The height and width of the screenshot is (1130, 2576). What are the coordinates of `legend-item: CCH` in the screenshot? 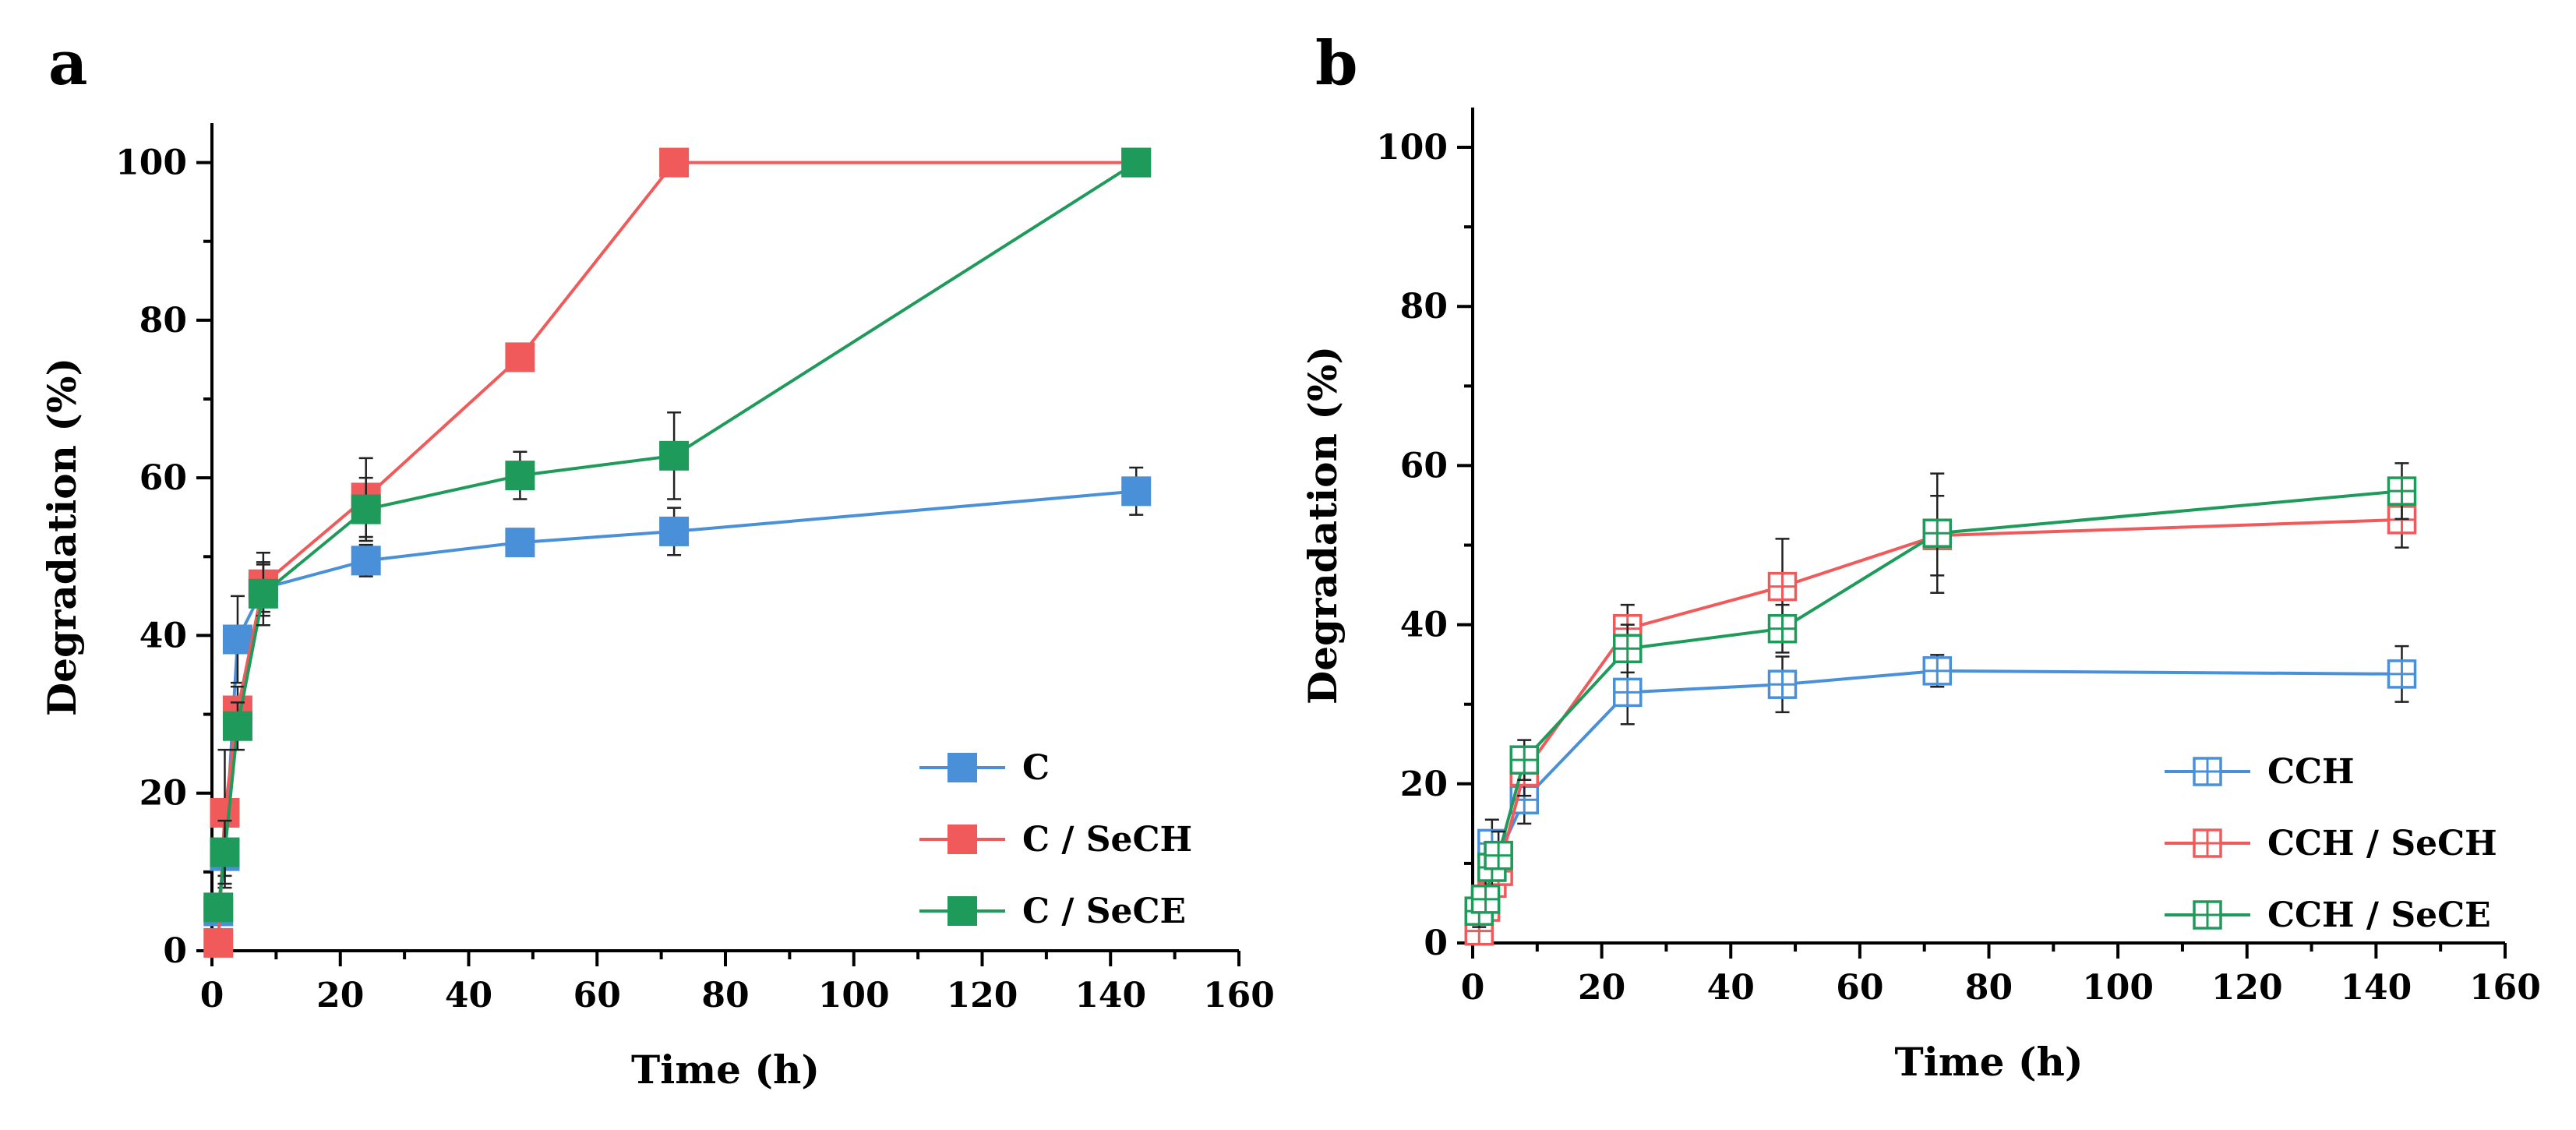 It's located at (2260, 772).